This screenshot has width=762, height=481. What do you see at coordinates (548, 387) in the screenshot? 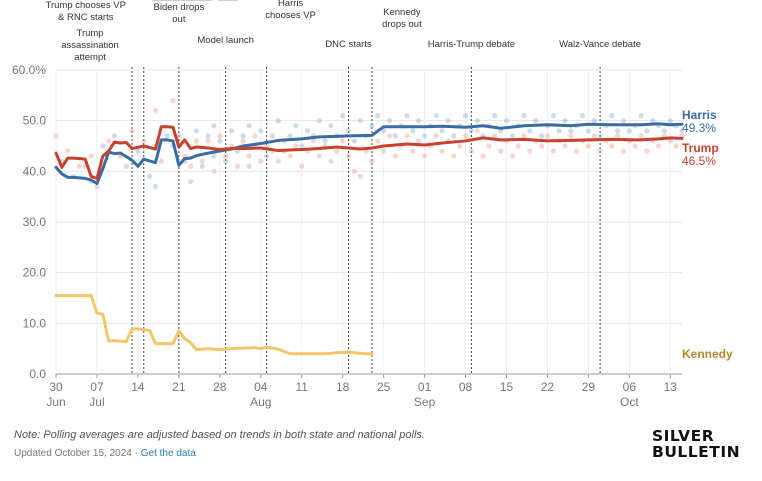
I see `x-tick-label: 22` at bounding box center [548, 387].